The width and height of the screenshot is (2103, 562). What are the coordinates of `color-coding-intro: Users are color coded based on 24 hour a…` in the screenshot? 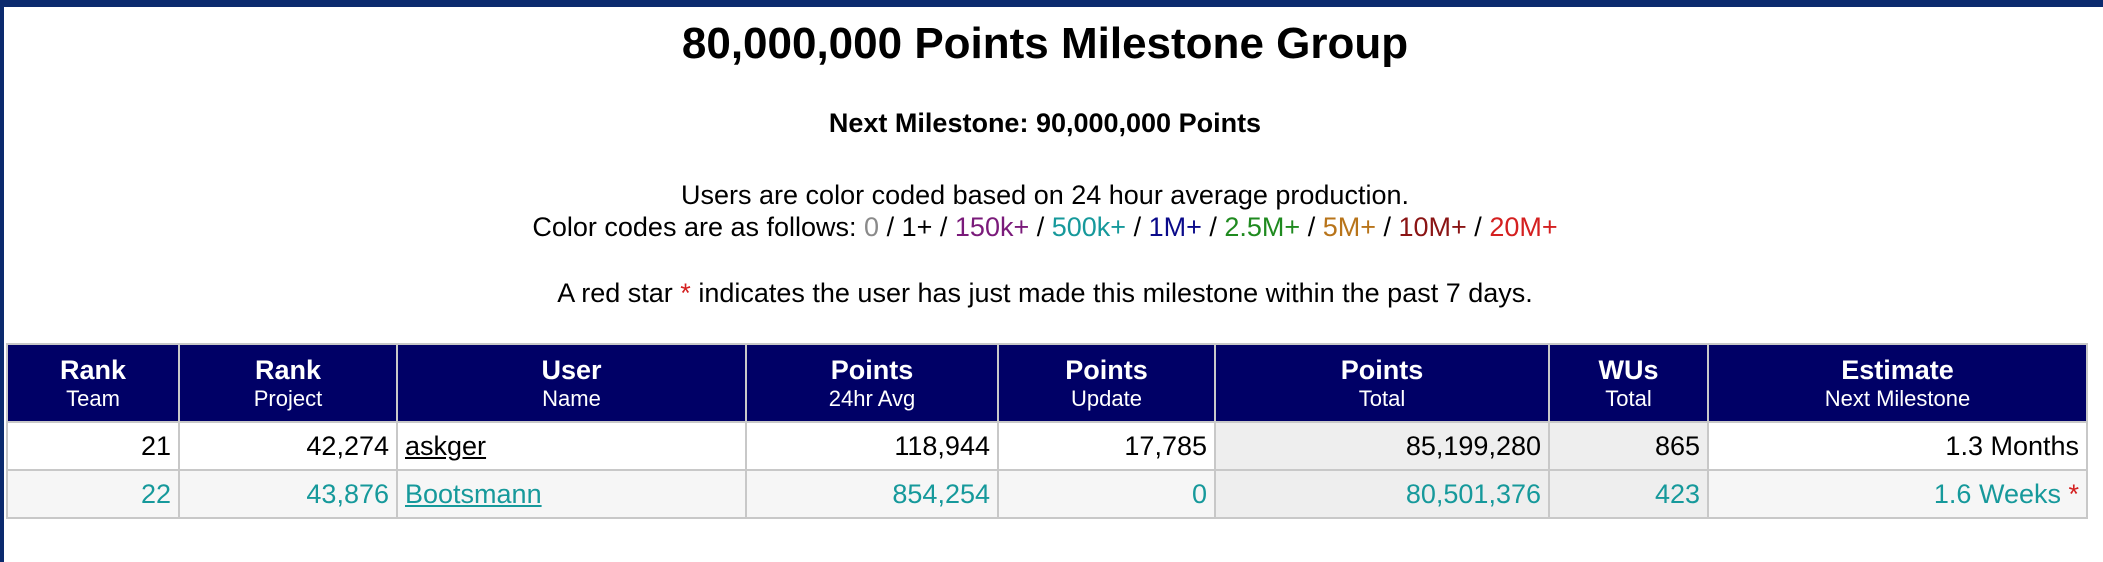 It's located at (1045, 195).